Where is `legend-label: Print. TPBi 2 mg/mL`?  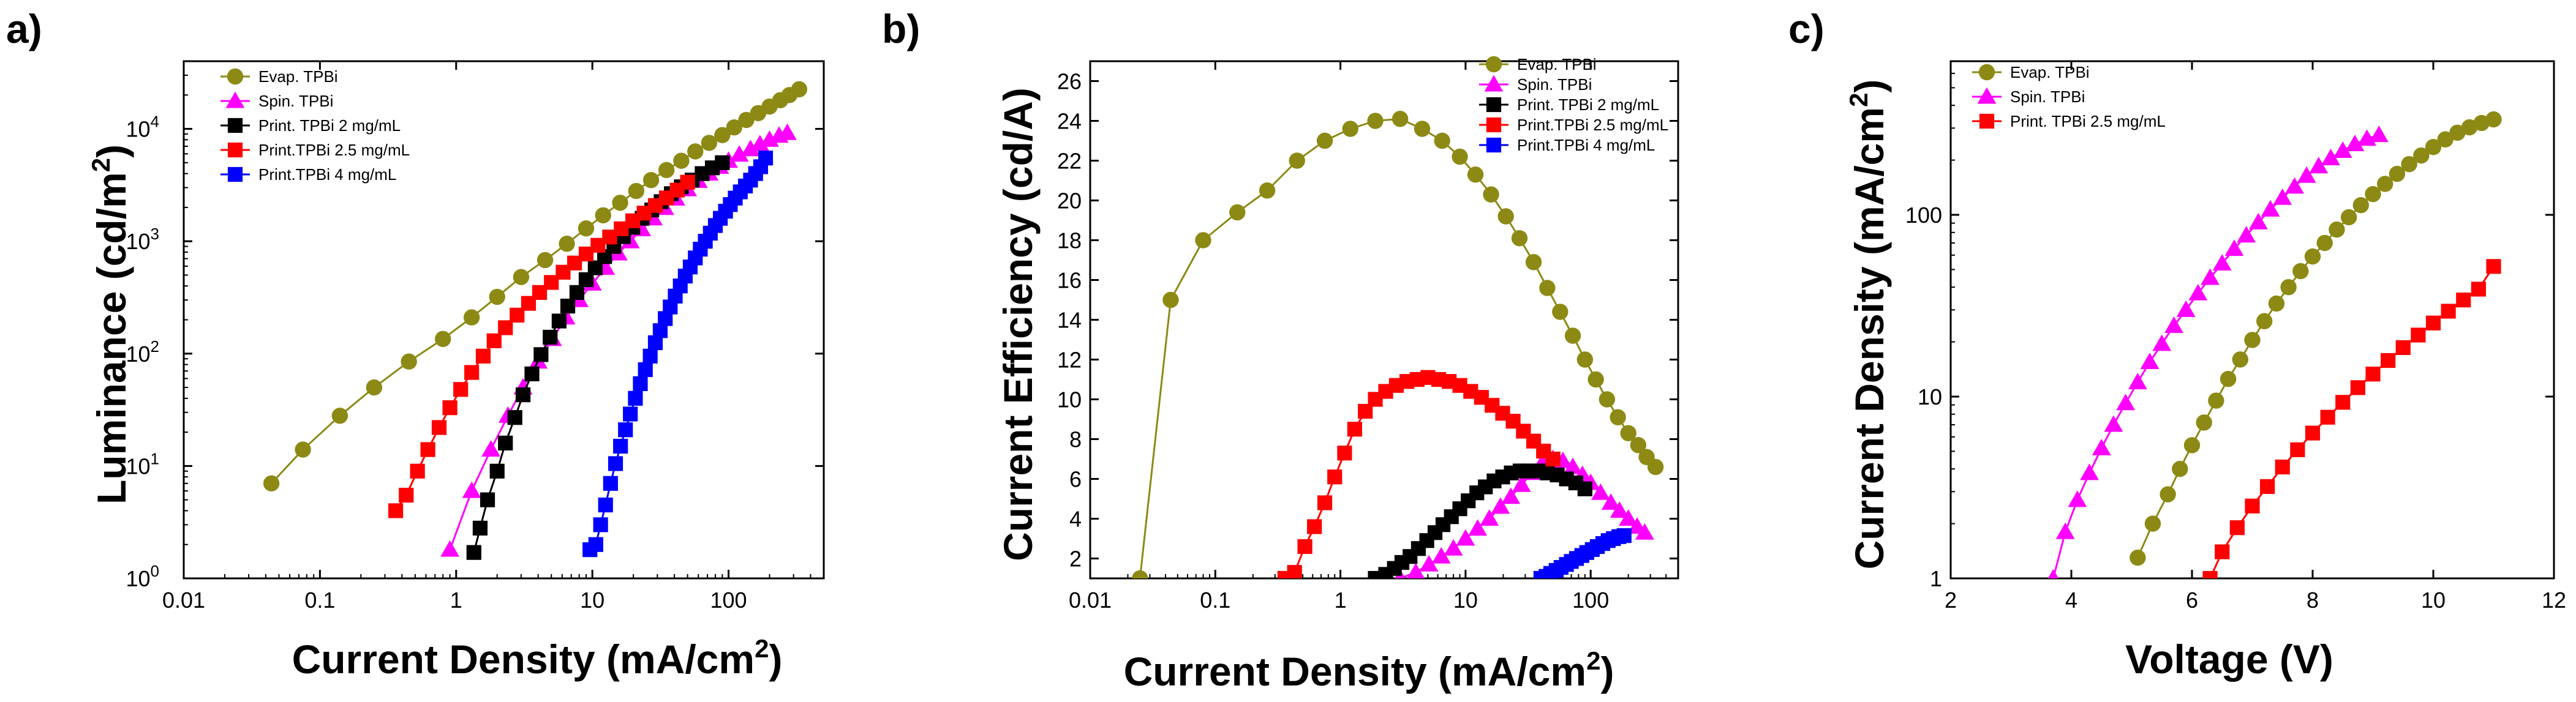 legend-label: Print. TPBi 2 mg/mL is located at coordinates (1588, 104).